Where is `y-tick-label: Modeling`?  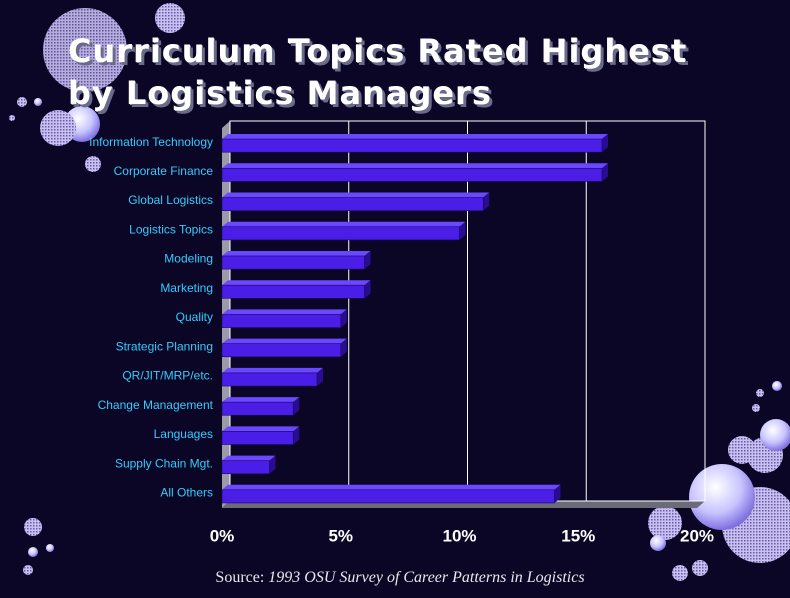 y-tick-label: Modeling is located at coordinates (188, 259).